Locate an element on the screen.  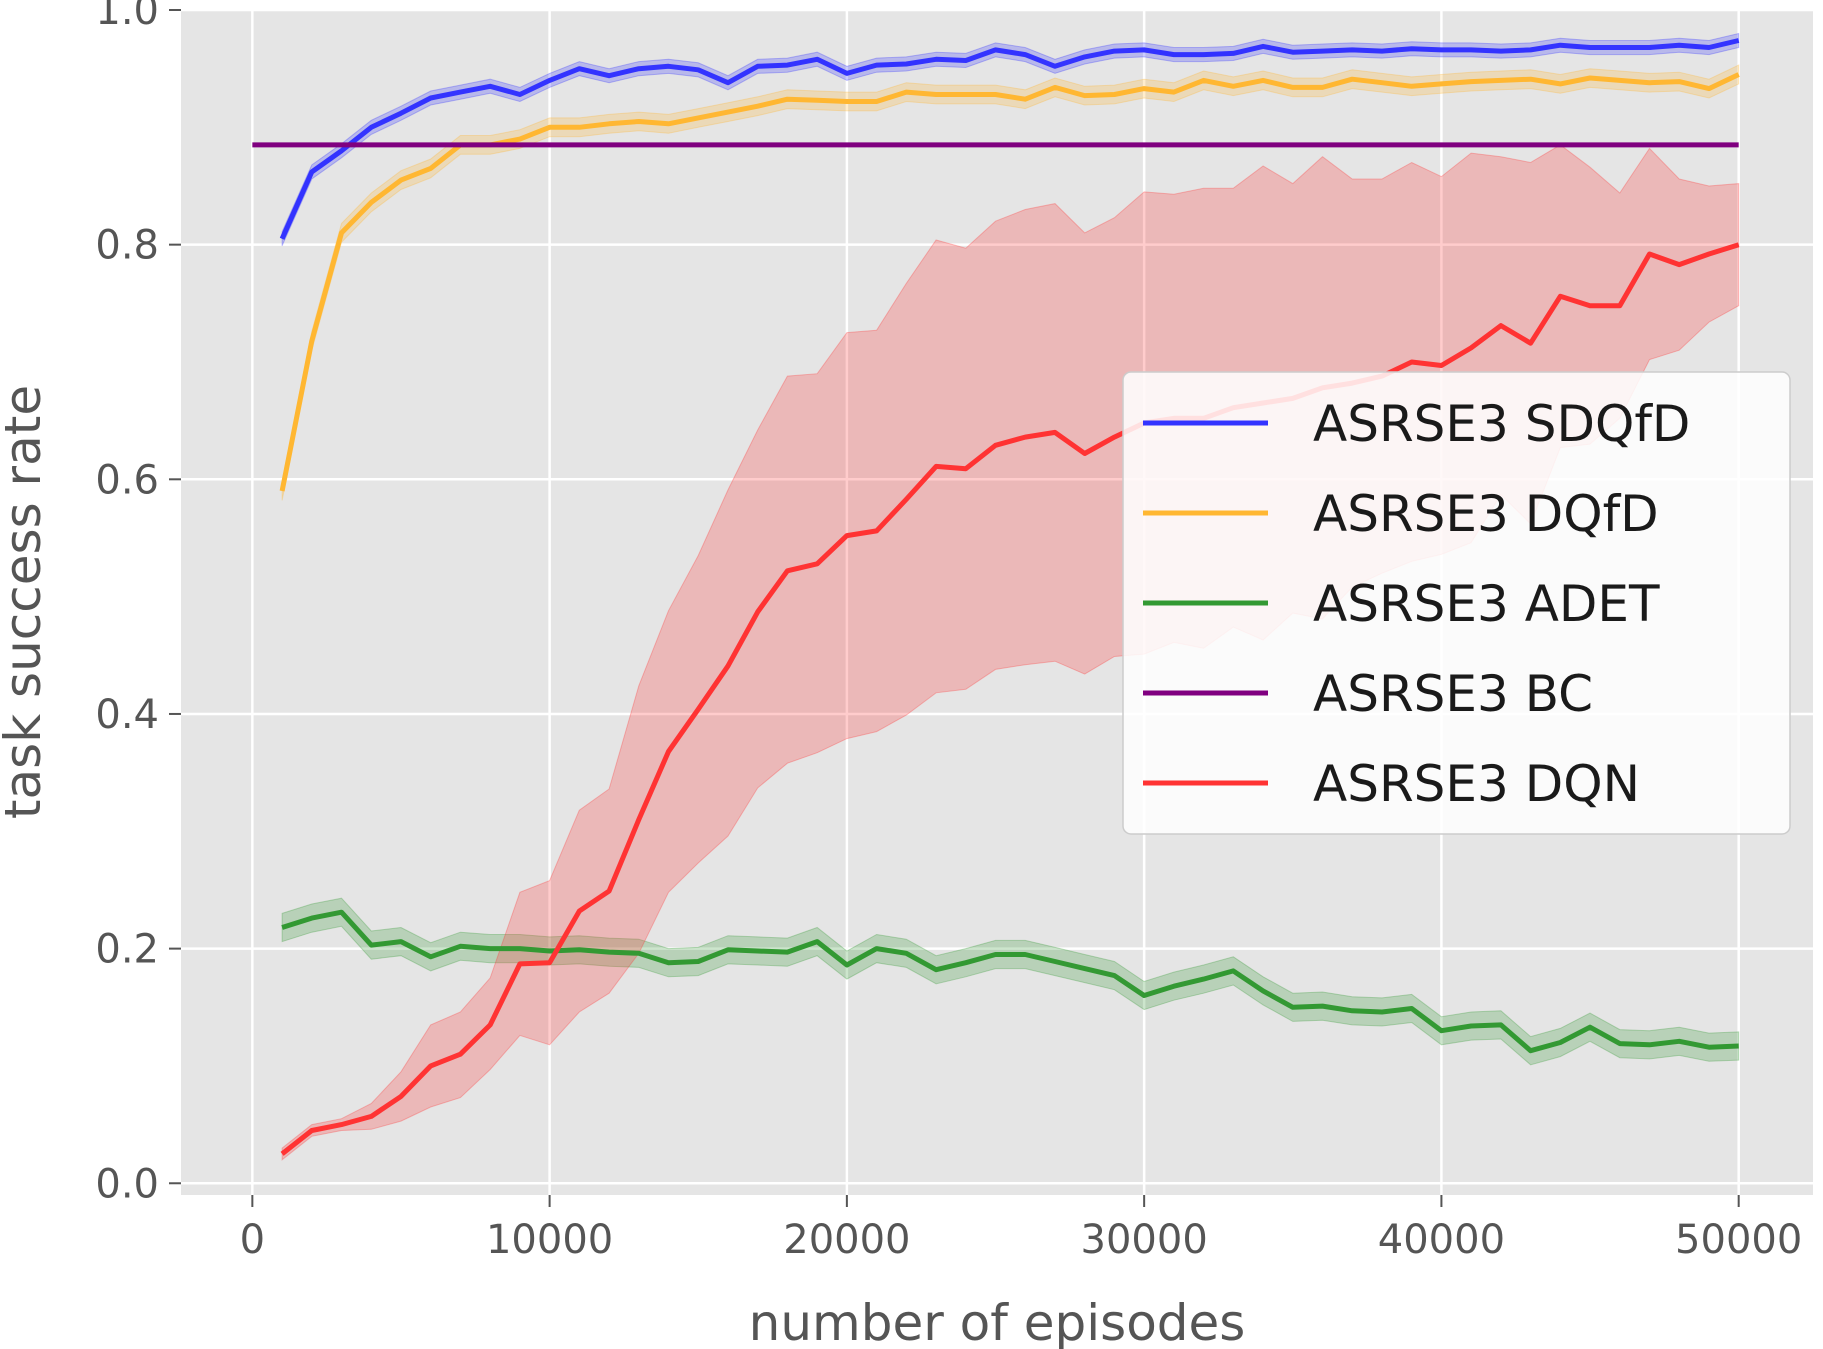
legend-label-asrse3-sdqfd: ASRSE3 SDQfD is located at coordinates (1501, 424).